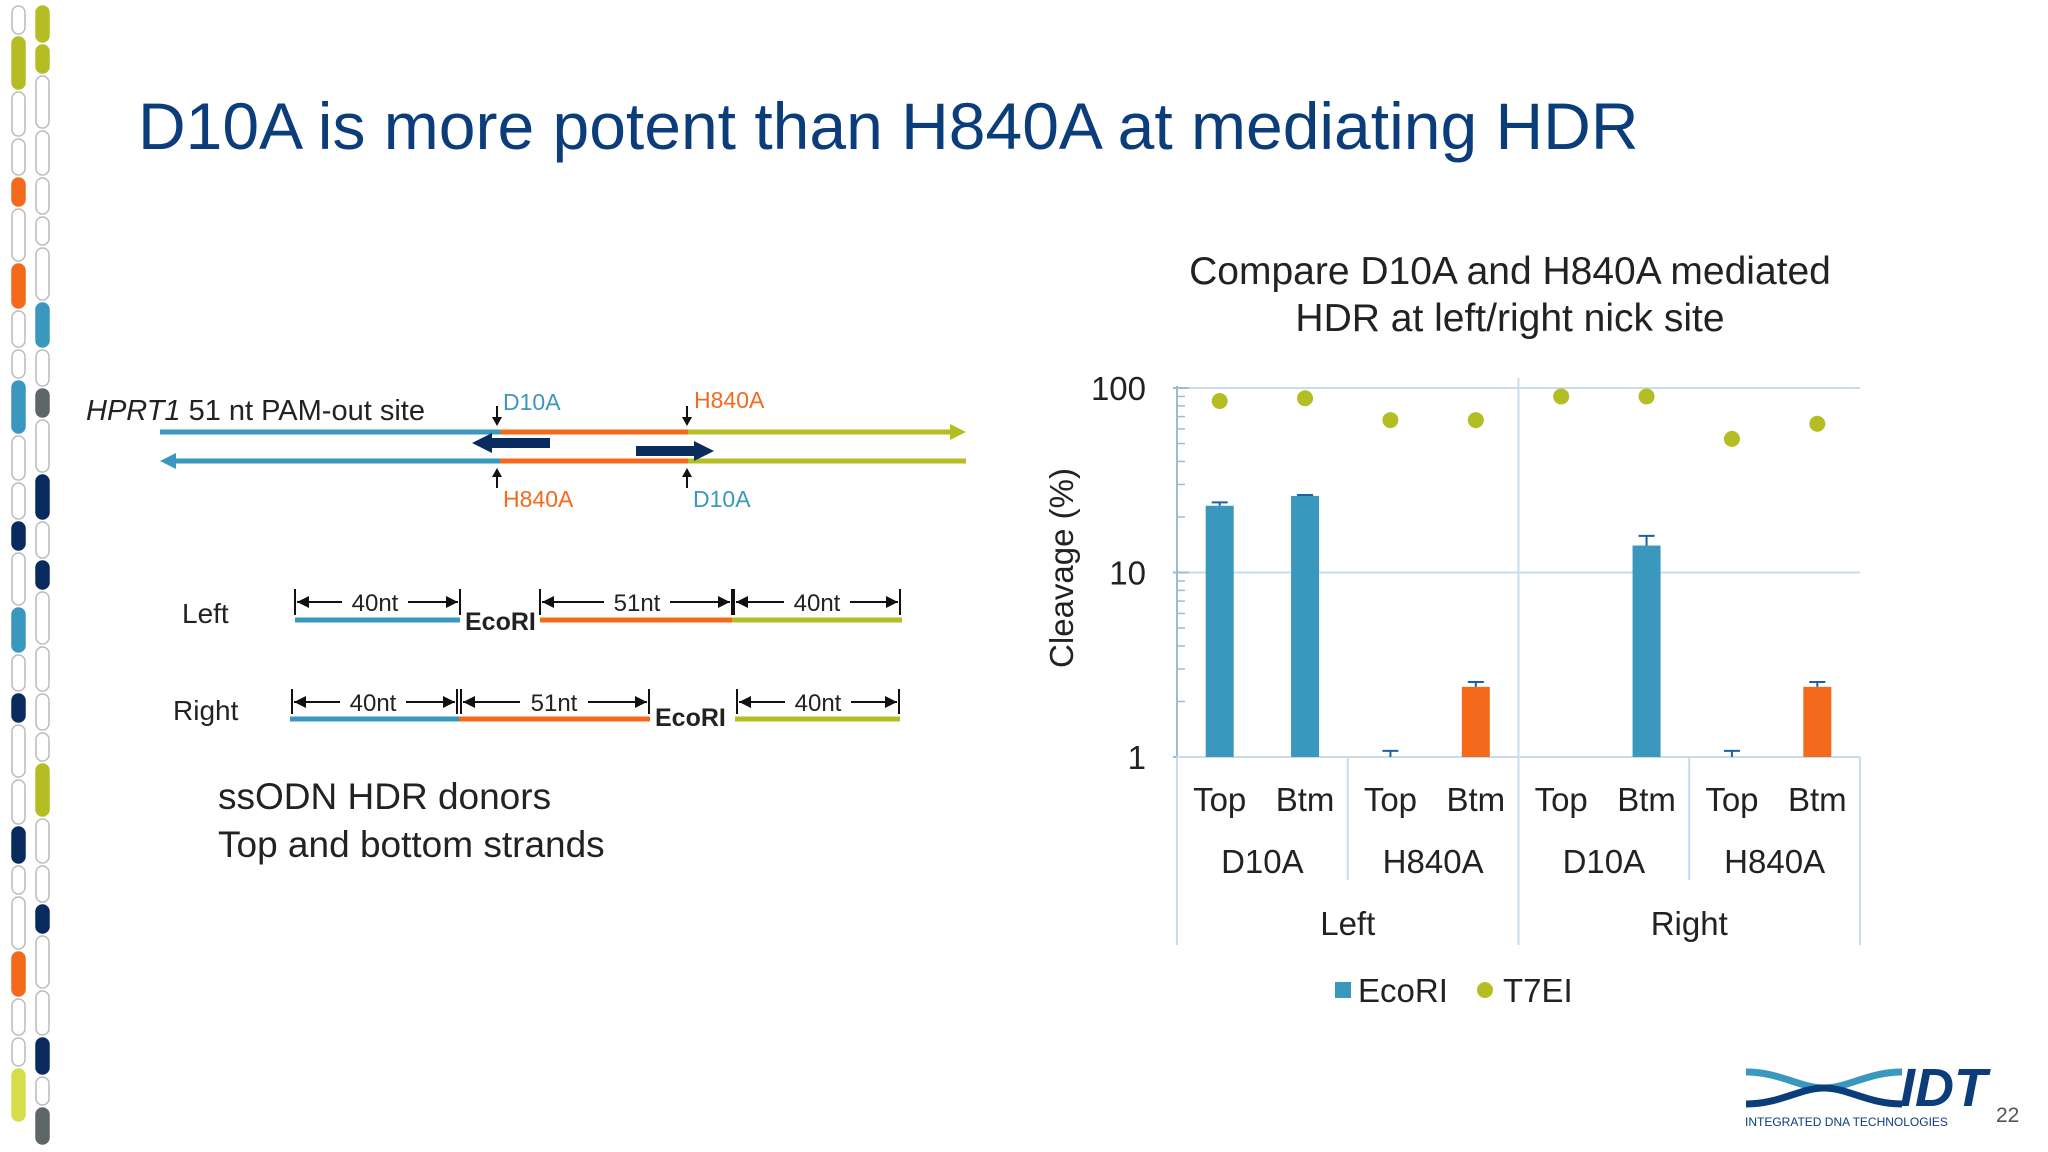 Image resolution: width=2048 pixels, height=1152 pixels. I want to click on top-strand-arrowhead, so click(958, 432).